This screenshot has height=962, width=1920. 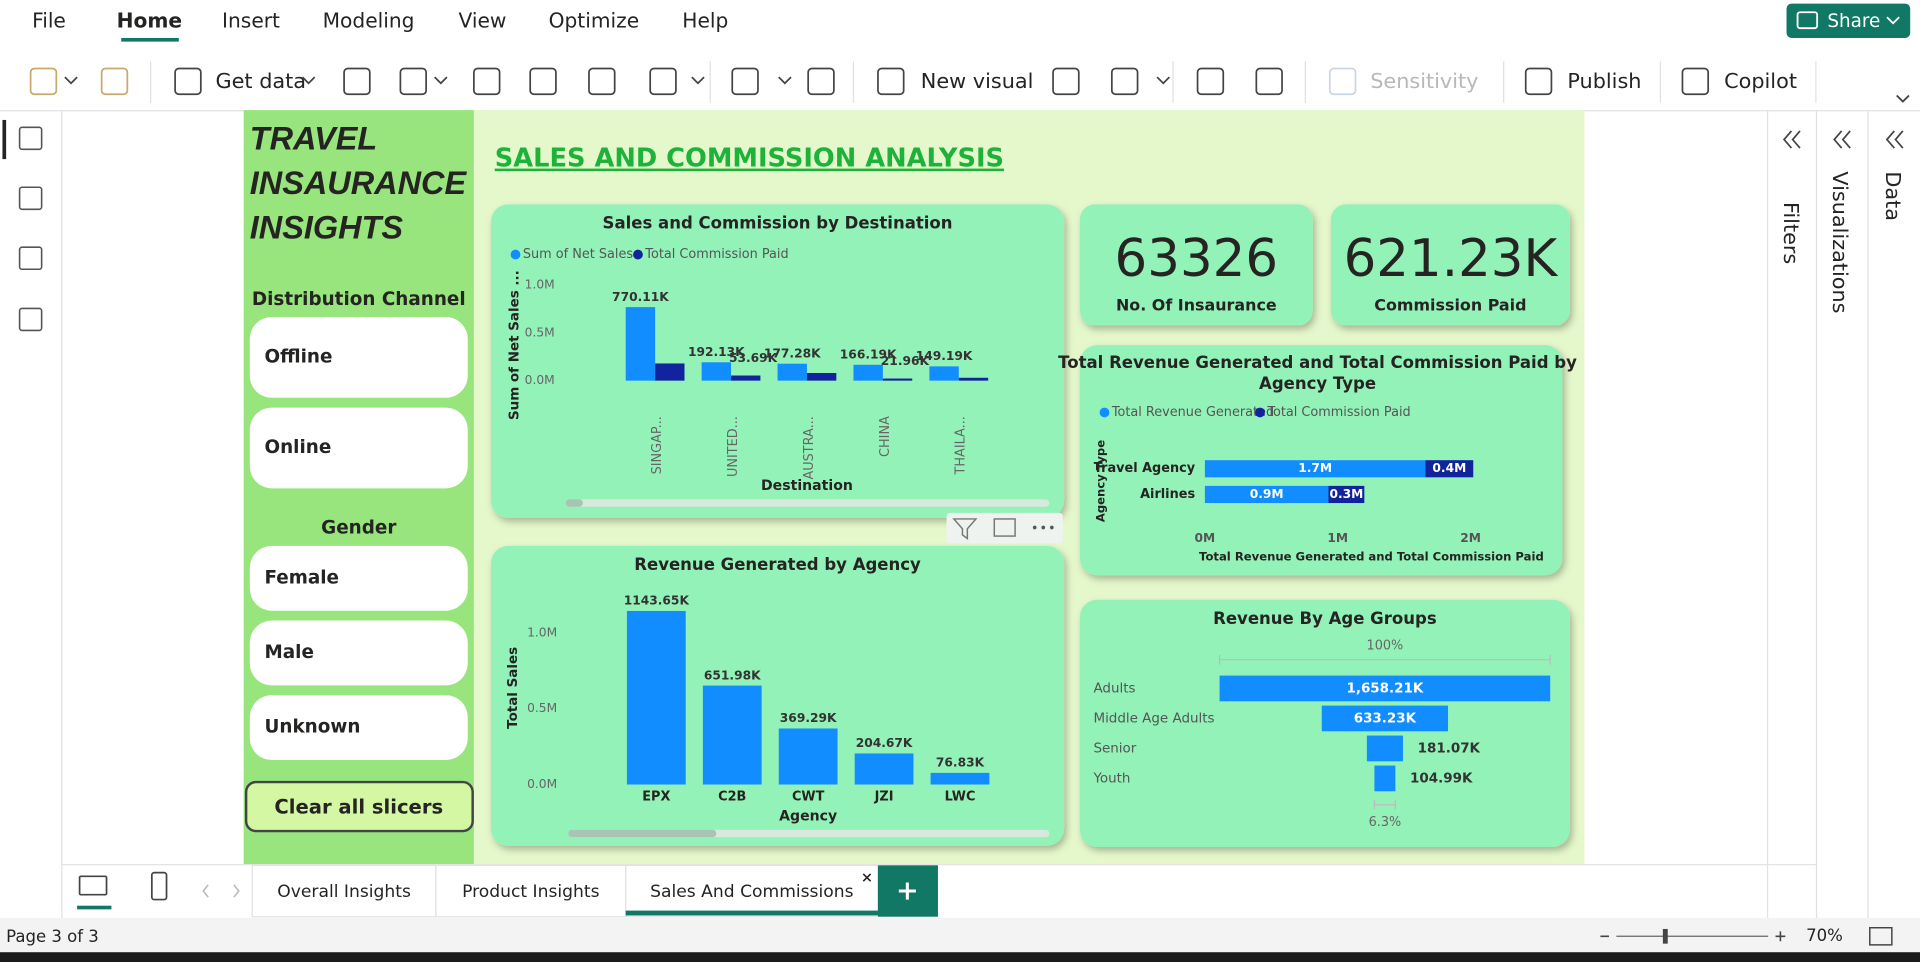 What do you see at coordinates (1824, 935) in the screenshot?
I see `zoom-level: 70%` at bounding box center [1824, 935].